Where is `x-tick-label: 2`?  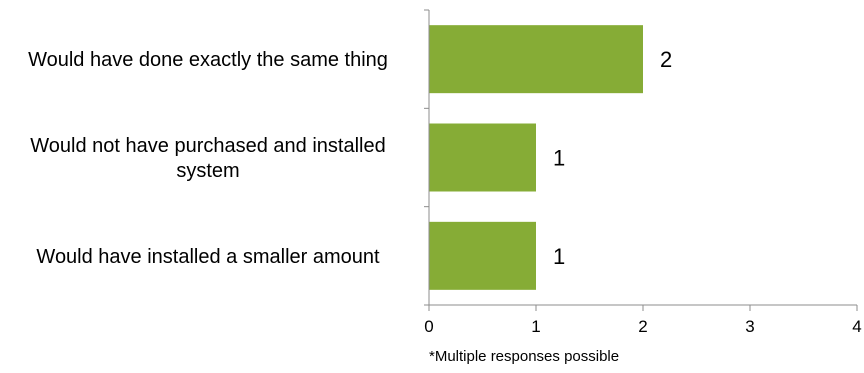
x-tick-label: 2 is located at coordinates (642, 326).